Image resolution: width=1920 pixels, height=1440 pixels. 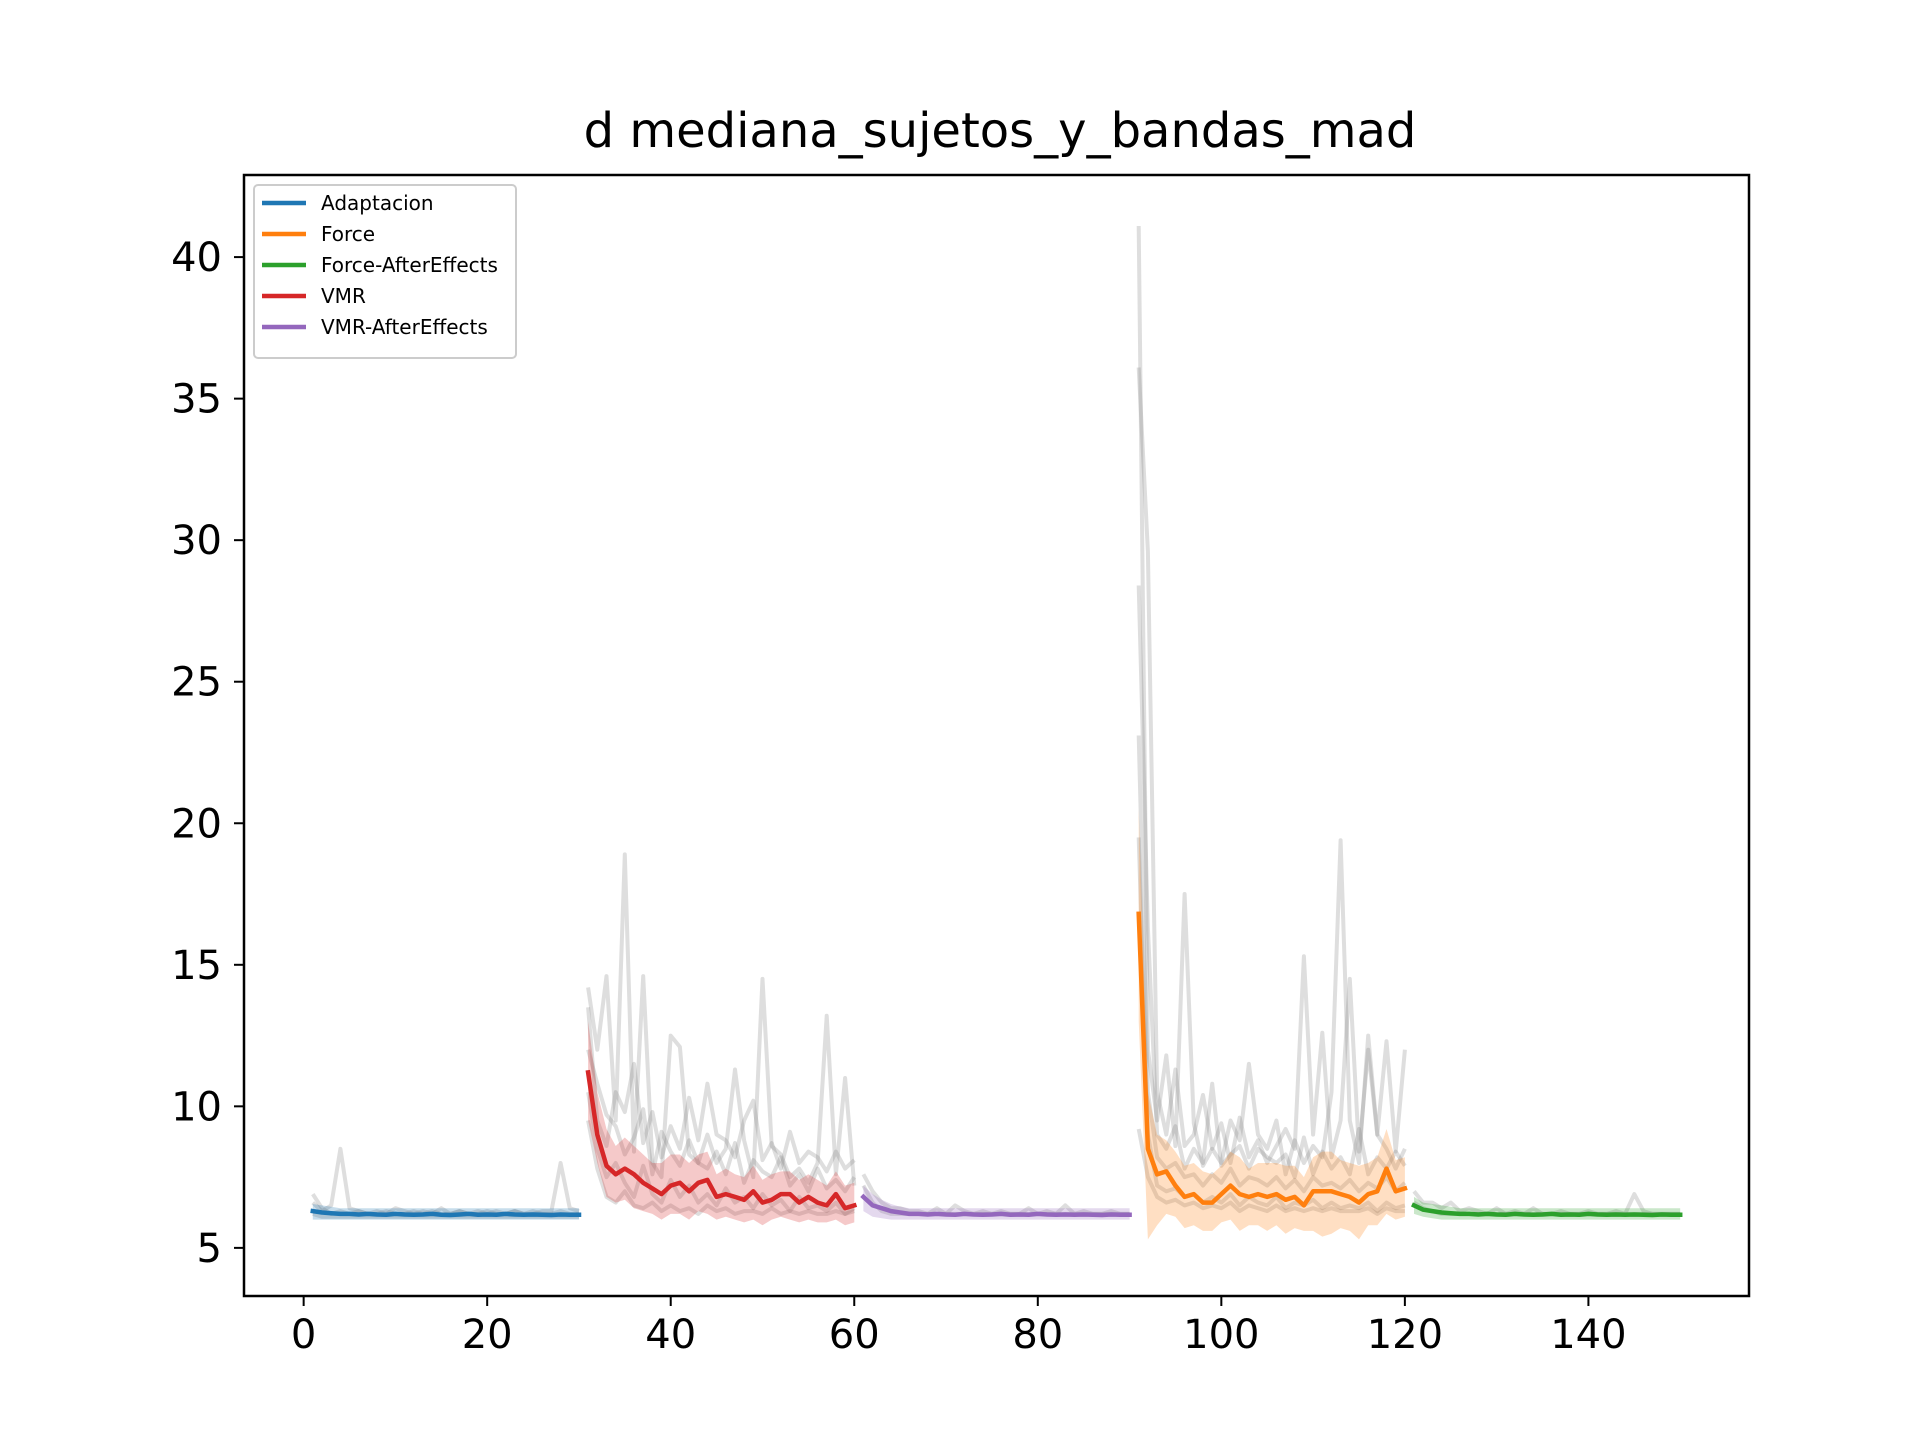 What do you see at coordinates (1588, 1335) in the screenshot?
I see `x-tick-label-140: 140` at bounding box center [1588, 1335].